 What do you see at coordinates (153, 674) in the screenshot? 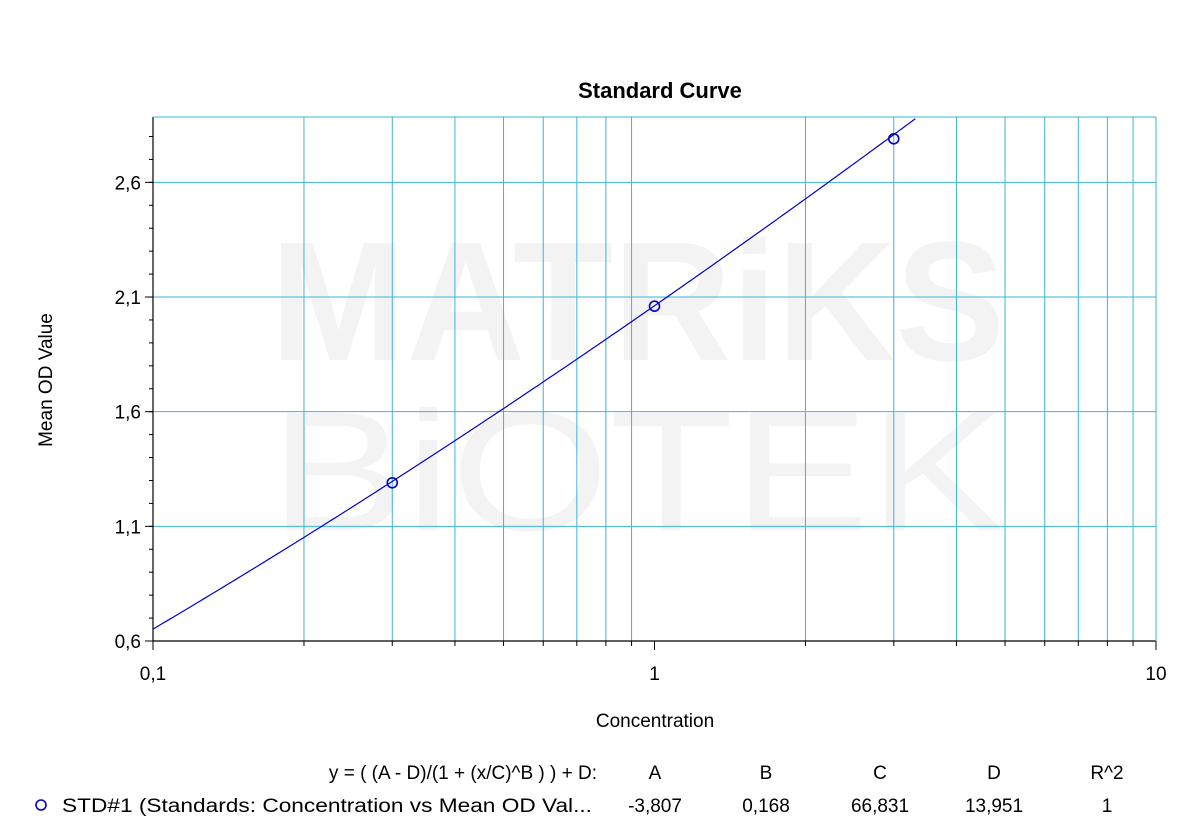
I see `x-tick-label: 0,1` at bounding box center [153, 674].